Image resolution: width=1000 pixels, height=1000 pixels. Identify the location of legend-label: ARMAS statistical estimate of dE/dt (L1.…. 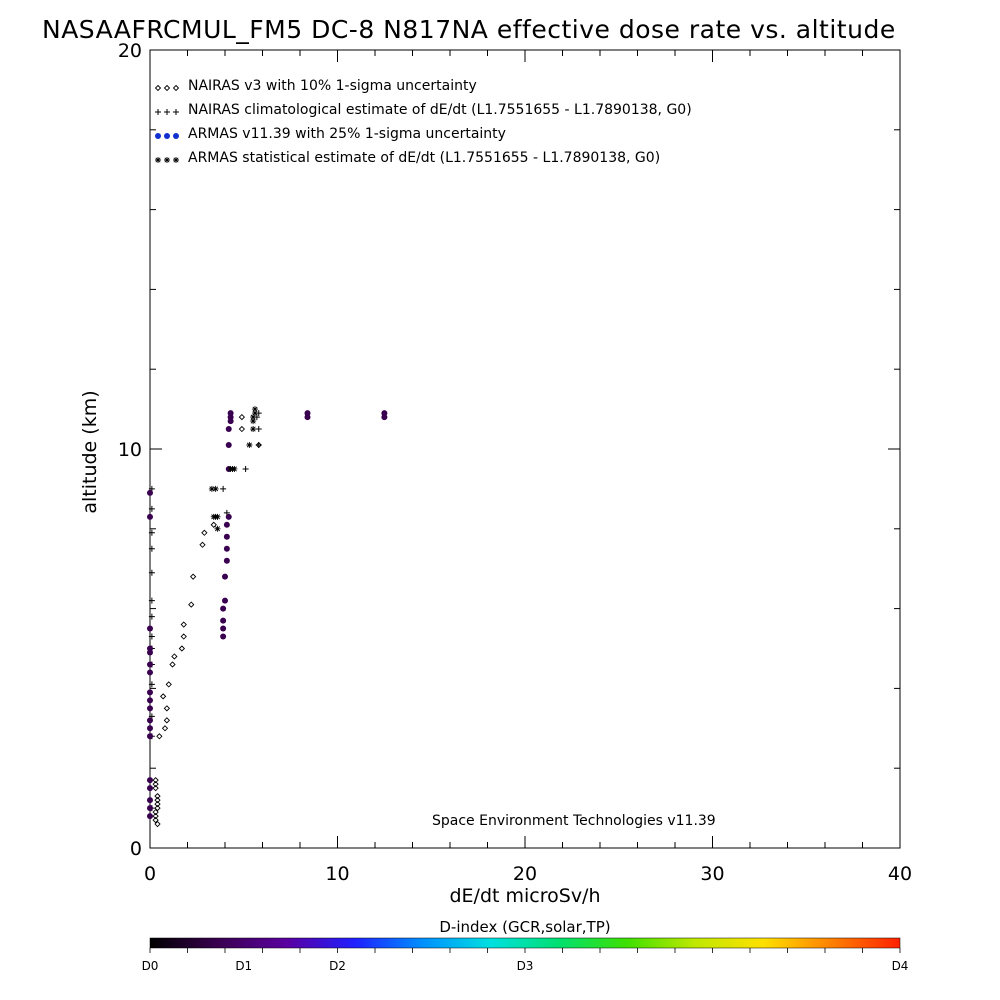
(424, 158).